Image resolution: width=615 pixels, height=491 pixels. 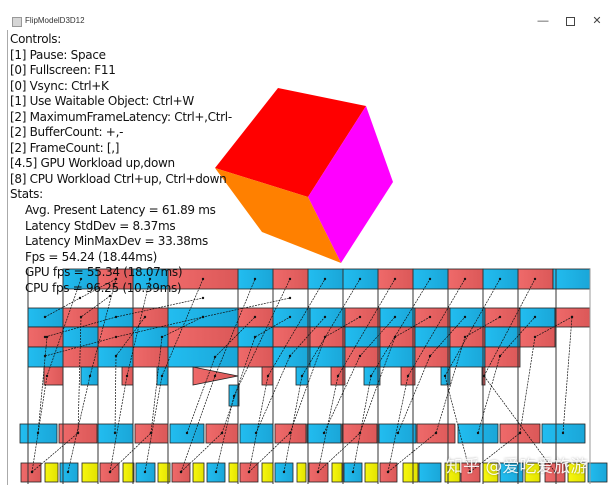 What do you see at coordinates (307, 16) in the screenshot?
I see `title-bar: FlipModelD3D12 — ✕` at bounding box center [307, 16].